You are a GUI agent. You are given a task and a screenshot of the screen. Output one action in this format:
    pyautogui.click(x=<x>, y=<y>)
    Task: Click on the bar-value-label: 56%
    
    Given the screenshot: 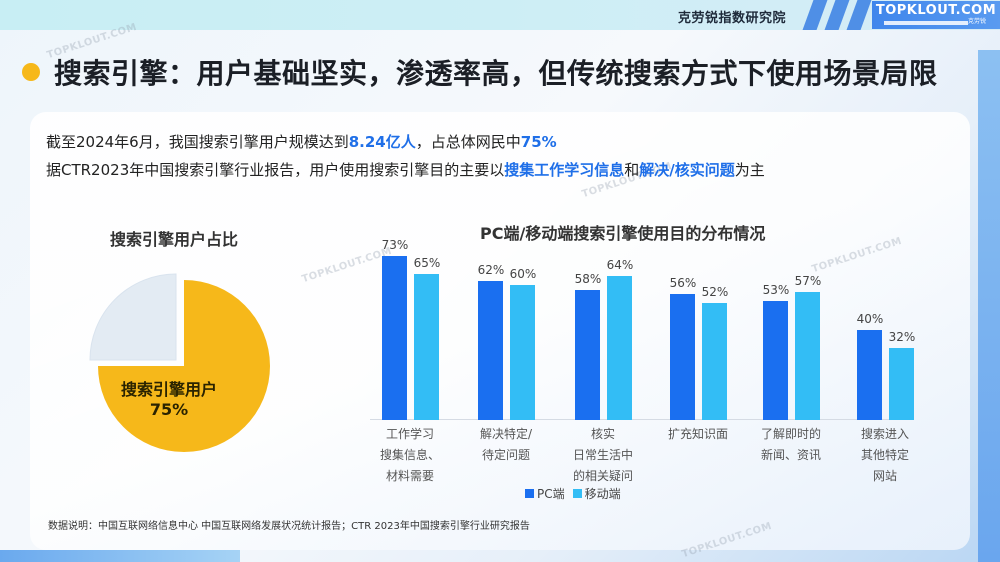 What is the action you would take?
    pyautogui.click(x=683, y=283)
    